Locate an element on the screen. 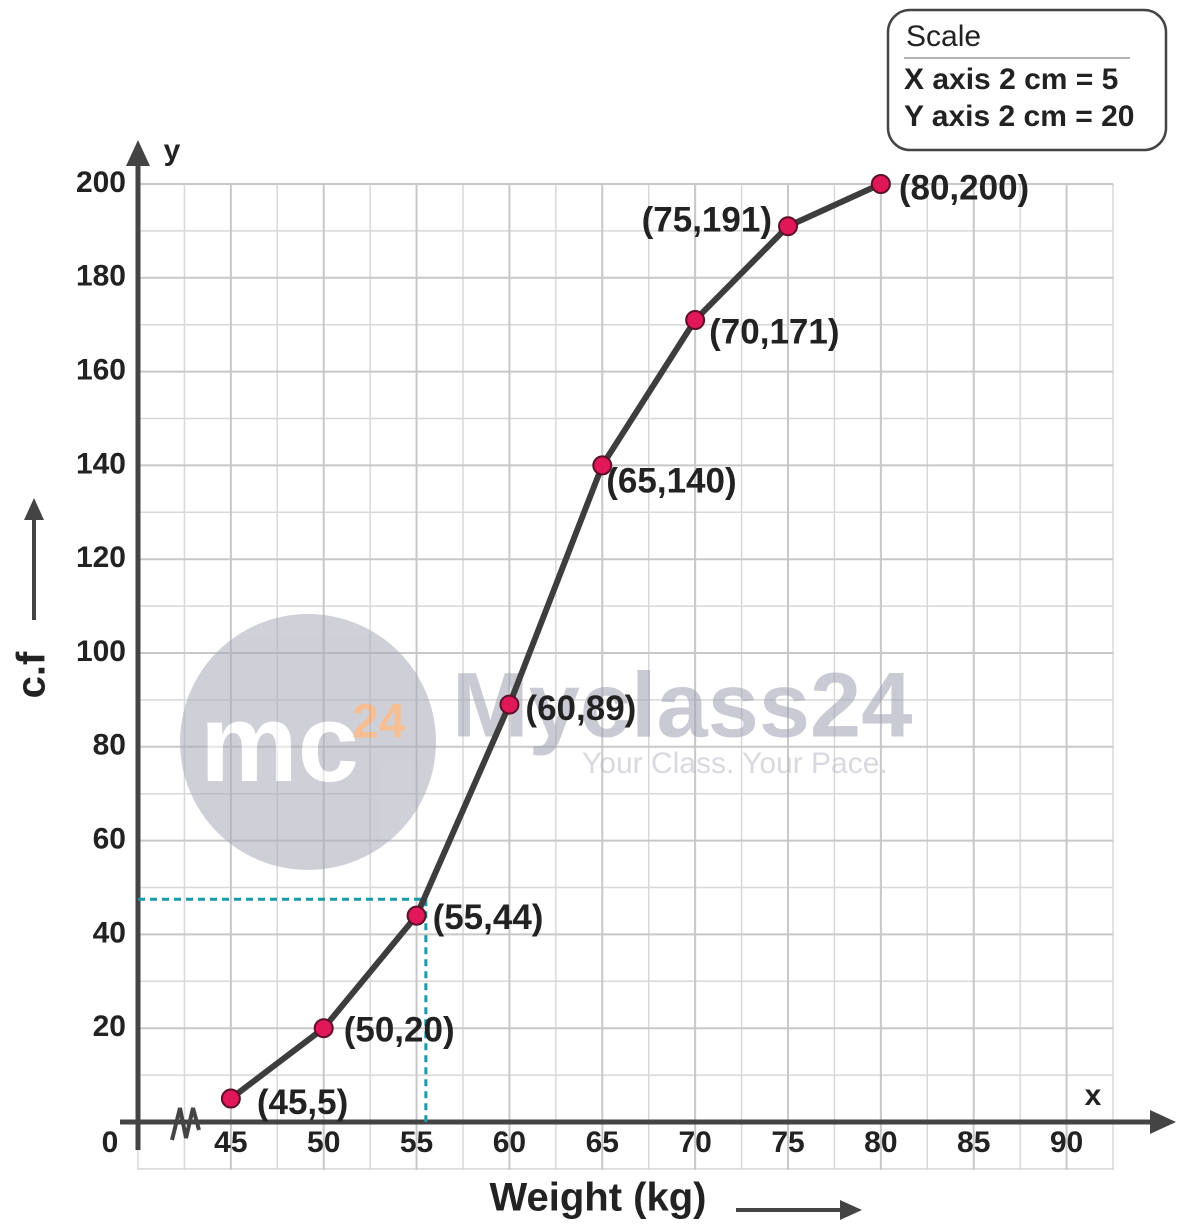 This screenshot has width=1178, height=1226. x-tick-label: 75 is located at coordinates (787, 1142).